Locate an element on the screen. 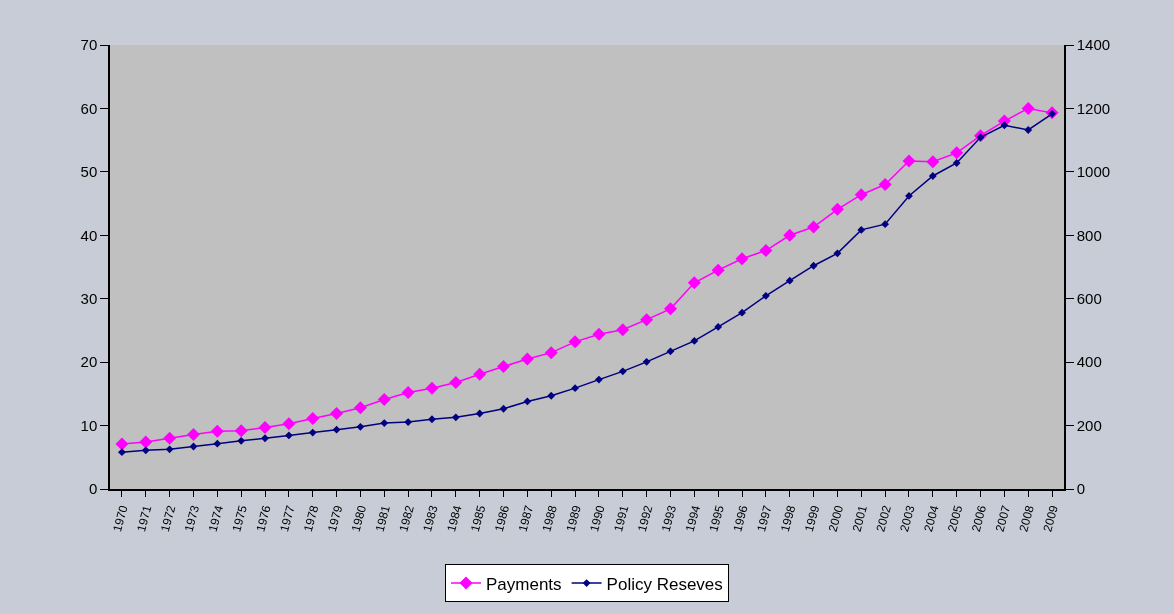 The width and height of the screenshot is (1174, 614). x-tick-label: 1995 is located at coordinates (716, 518).